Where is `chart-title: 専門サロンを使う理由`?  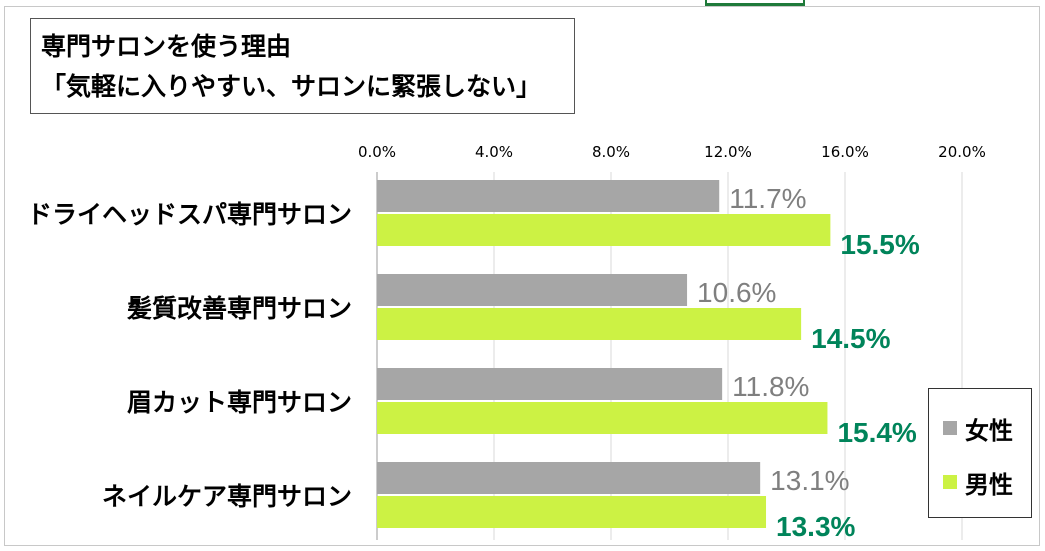 chart-title: 専門サロンを使う理由 is located at coordinates (166, 46).